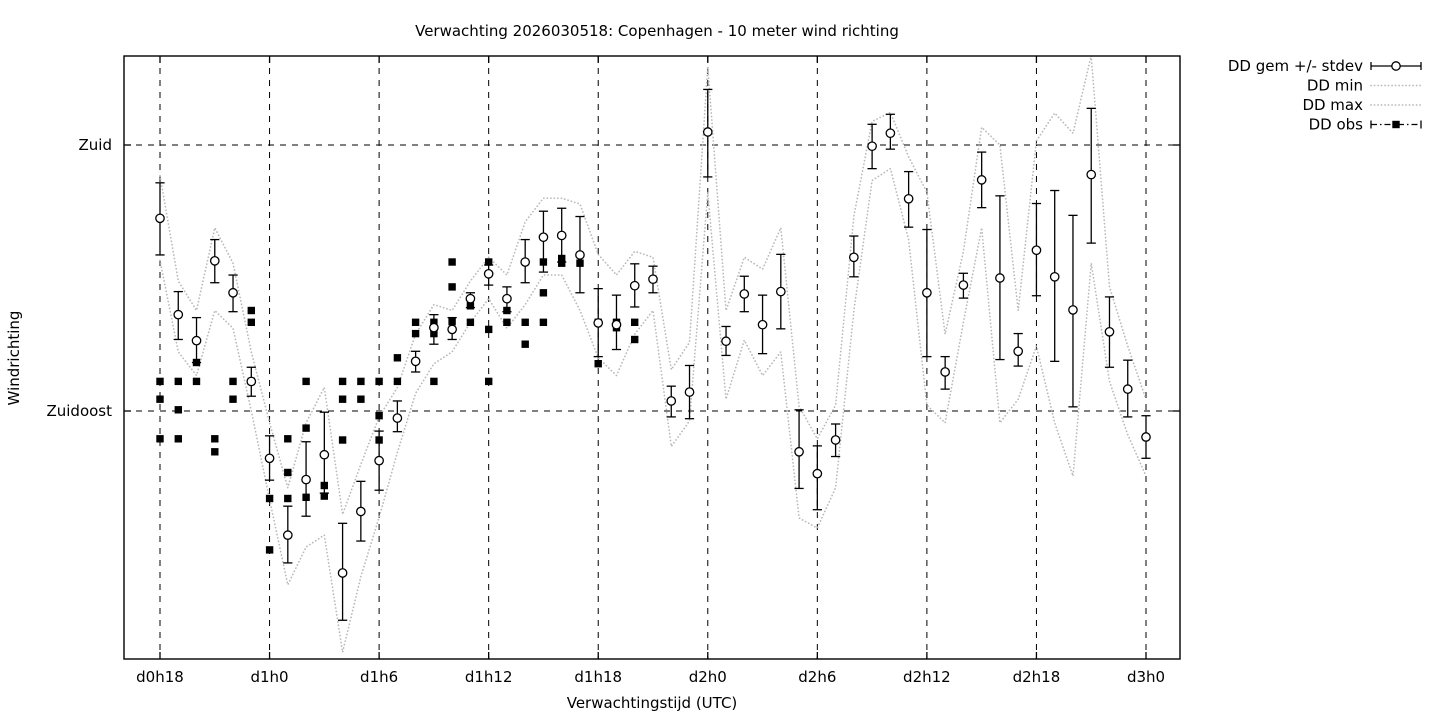 This screenshot has width=1440, height=720. Describe the element at coordinates (817, 677) in the screenshot. I see `xtick-label-d2h6: d2h6` at that location.